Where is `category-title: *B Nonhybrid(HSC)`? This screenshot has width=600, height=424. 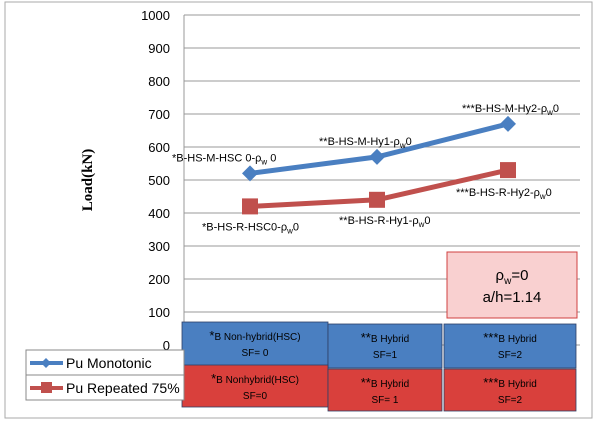 category-title: *B Nonhybrid(HSC) is located at coordinates (255, 378).